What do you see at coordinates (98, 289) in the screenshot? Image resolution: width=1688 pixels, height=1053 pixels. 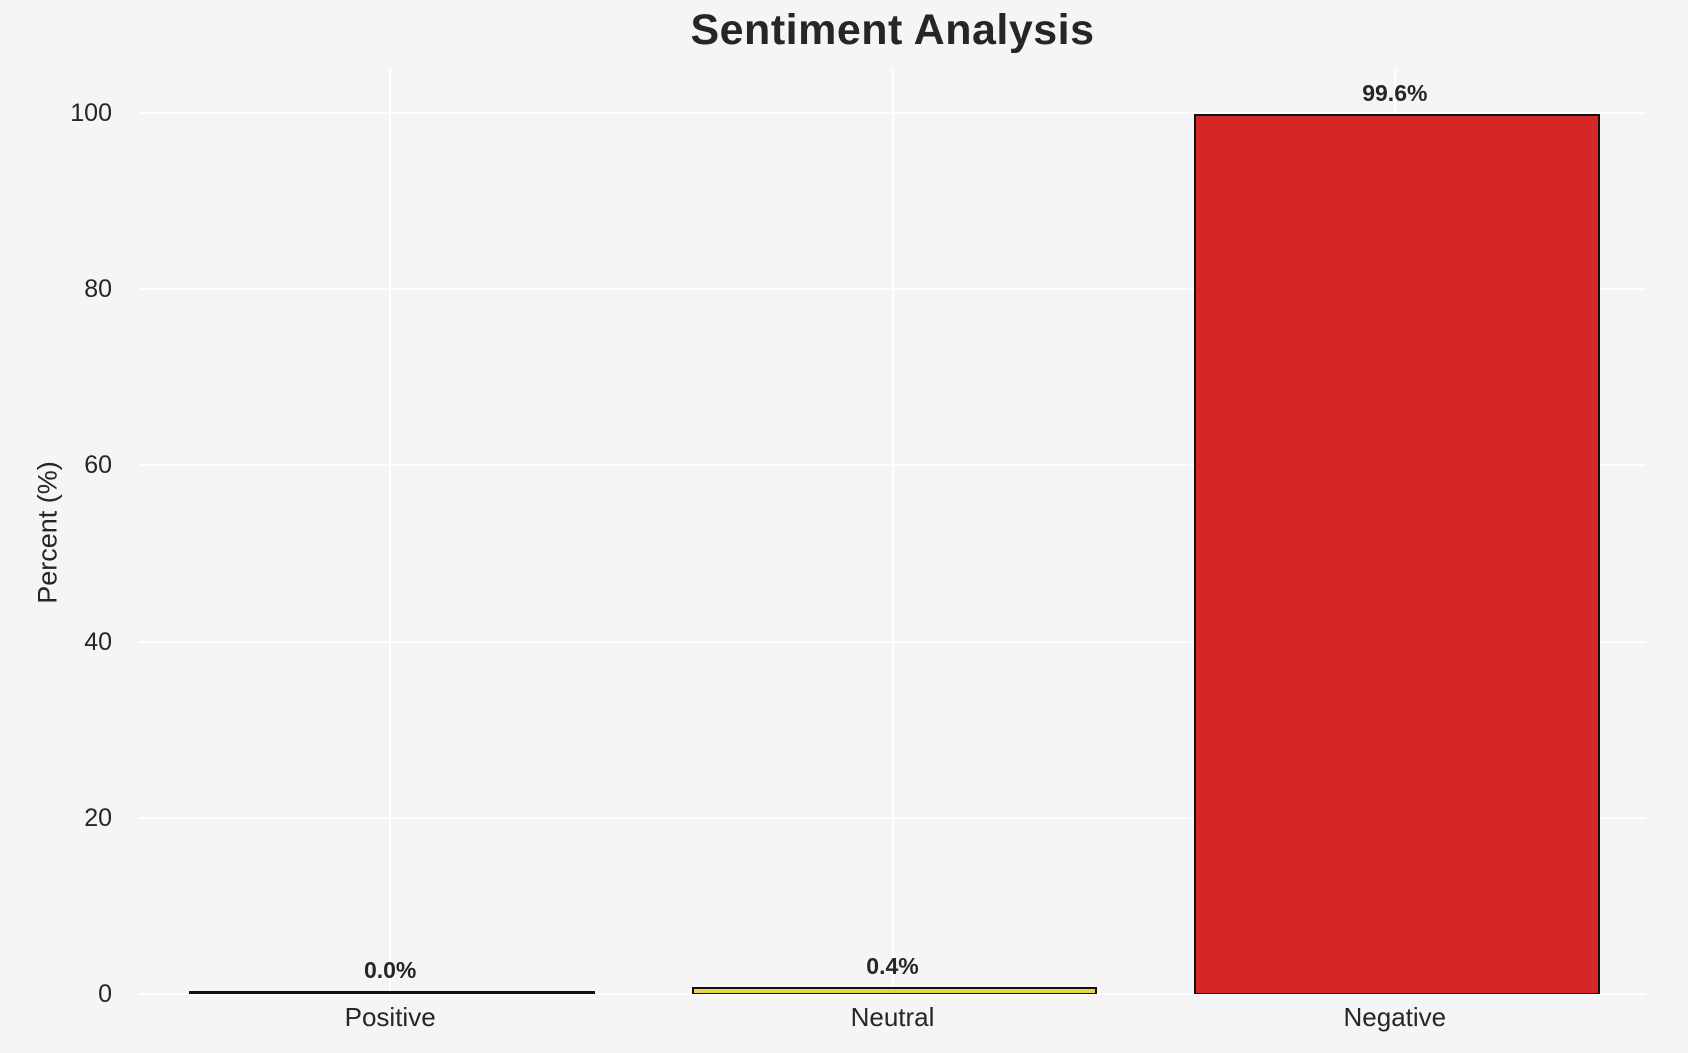 I see `y-tick-label-80: 80` at bounding box center [98, 289].